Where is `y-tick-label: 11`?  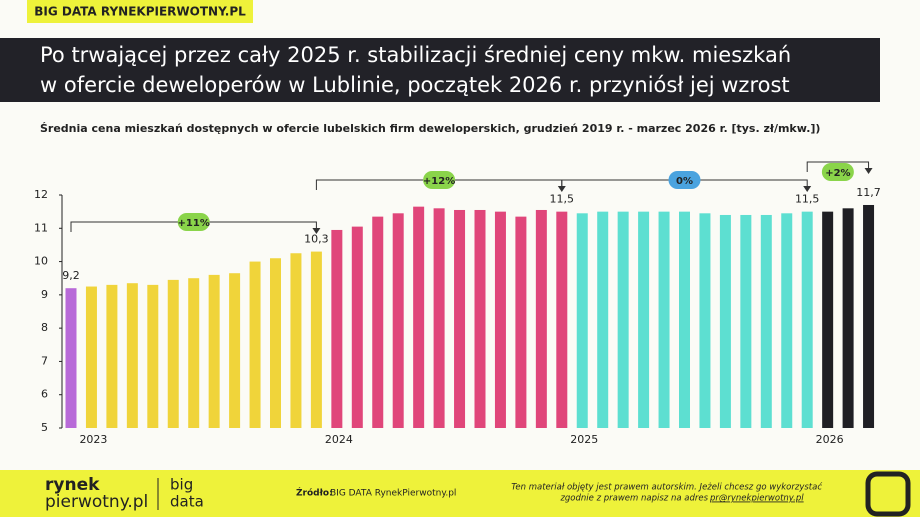 y-tick-label: 11 is located at coordinates (41, 227).